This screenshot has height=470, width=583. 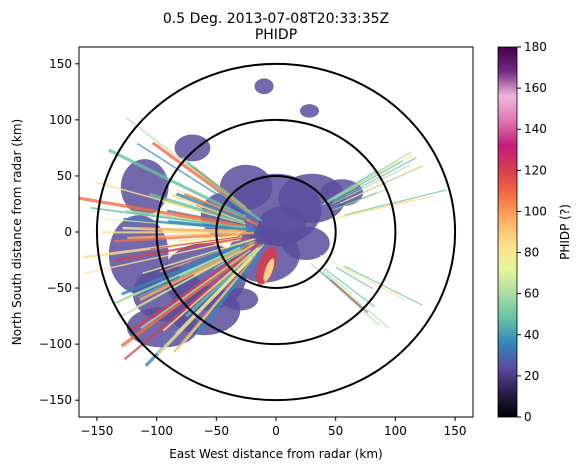 What do you see at coordinates (532, 232) in the screenshot?
I see `colorbar-ticks: 0 20 40 60 80 100 120 140 160 180` at bounding box center [532, 232].